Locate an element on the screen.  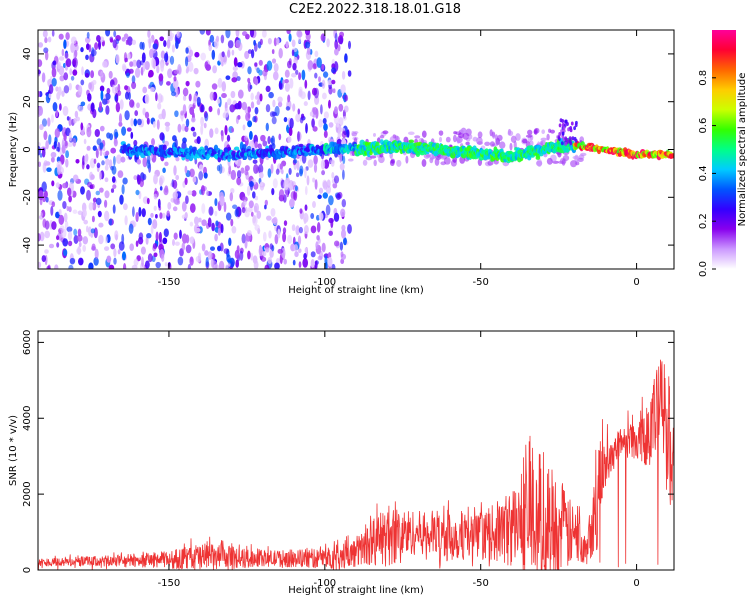
y-tick-label: 2000 is located at coordinates (27, 493).